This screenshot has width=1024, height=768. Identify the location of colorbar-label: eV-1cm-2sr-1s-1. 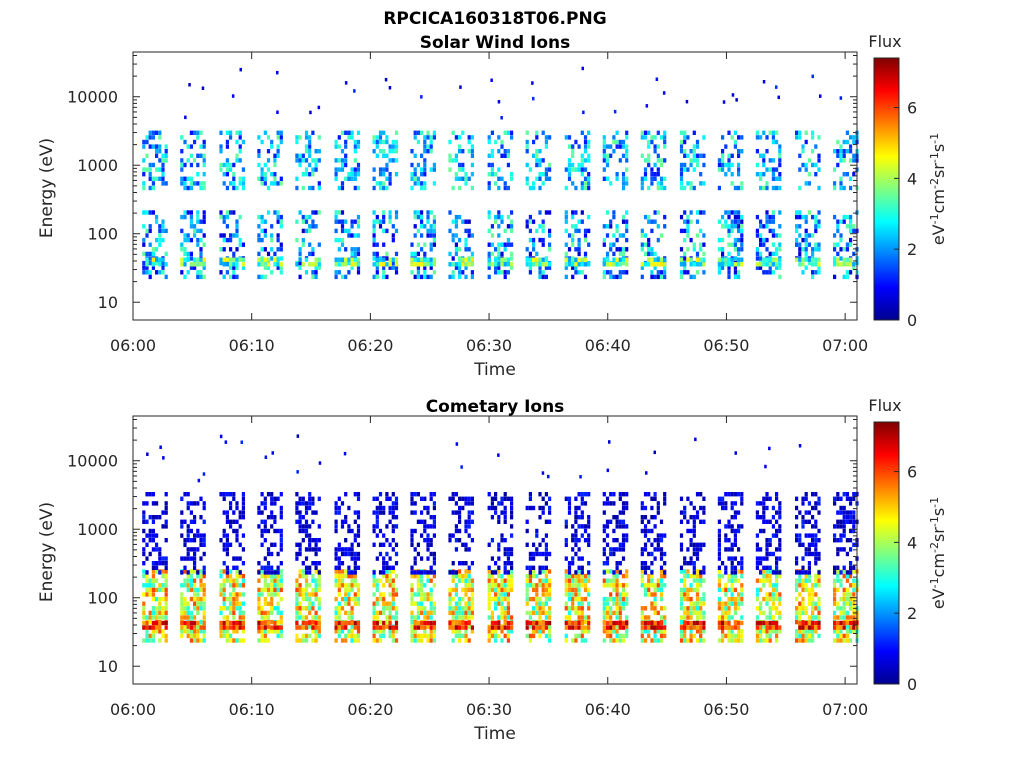
(938, 189).